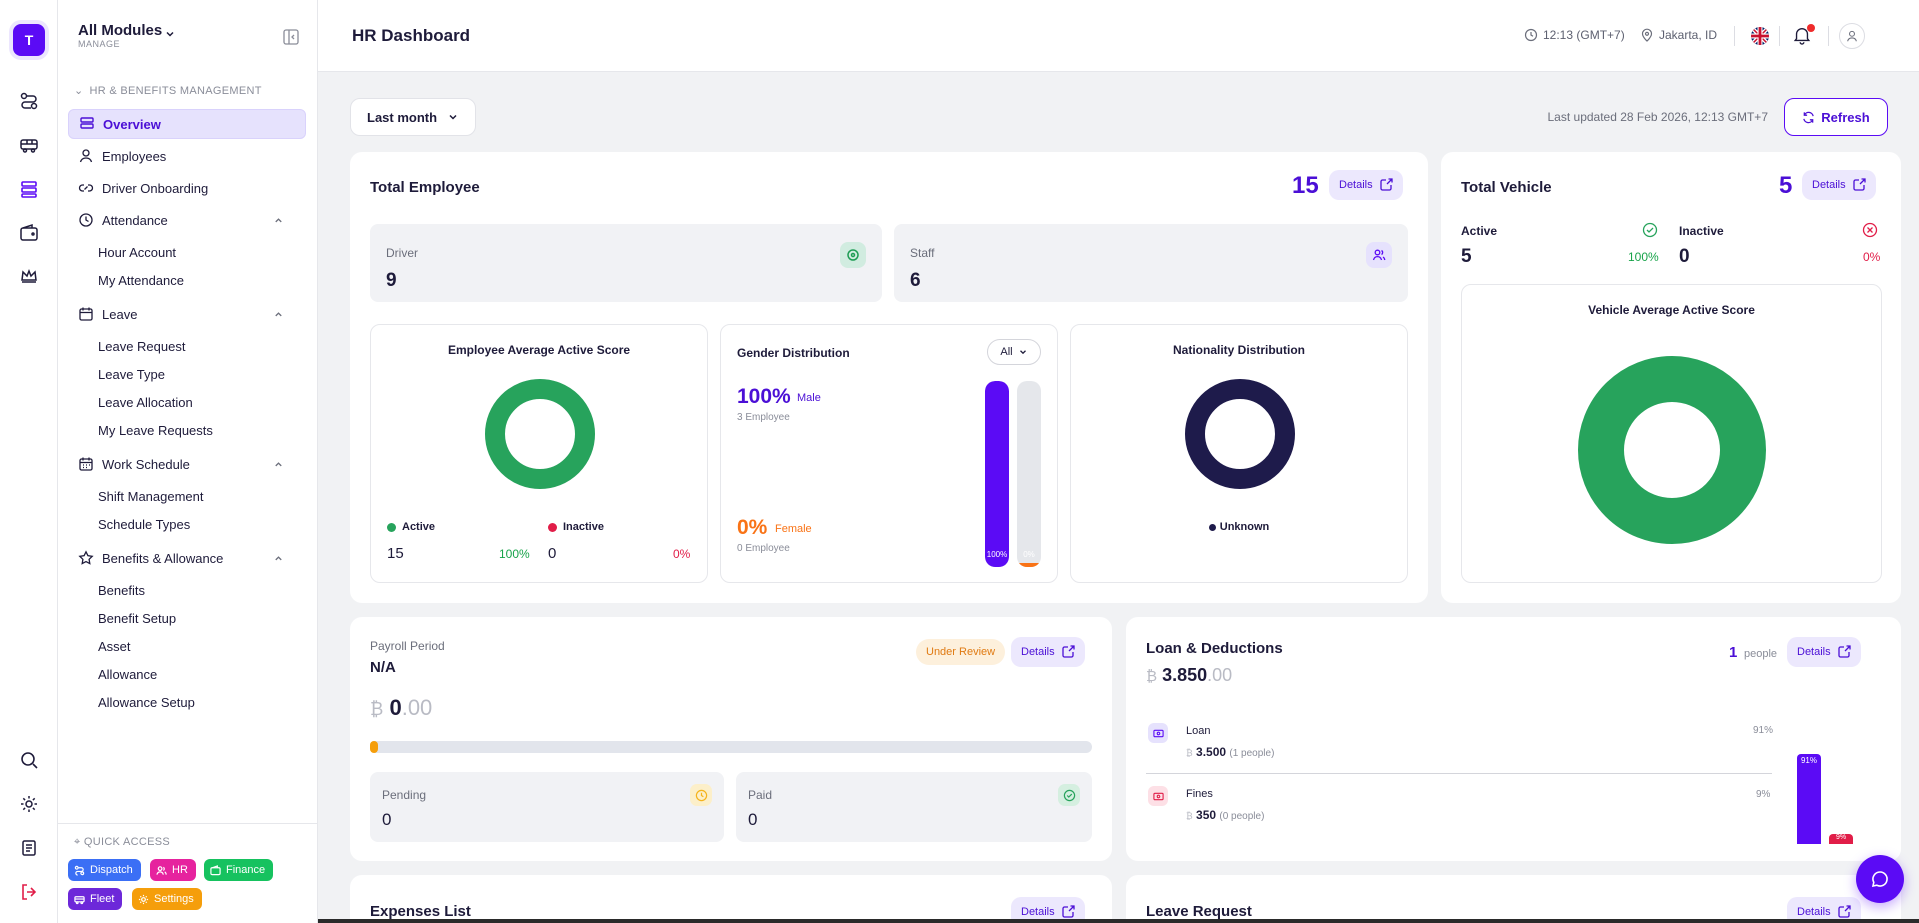 The image size is (1919, 923). Describe the element at coordinates (1671, 310) in the screenshot. I see `panel-title: Vehicle Average Active Score` at that location.